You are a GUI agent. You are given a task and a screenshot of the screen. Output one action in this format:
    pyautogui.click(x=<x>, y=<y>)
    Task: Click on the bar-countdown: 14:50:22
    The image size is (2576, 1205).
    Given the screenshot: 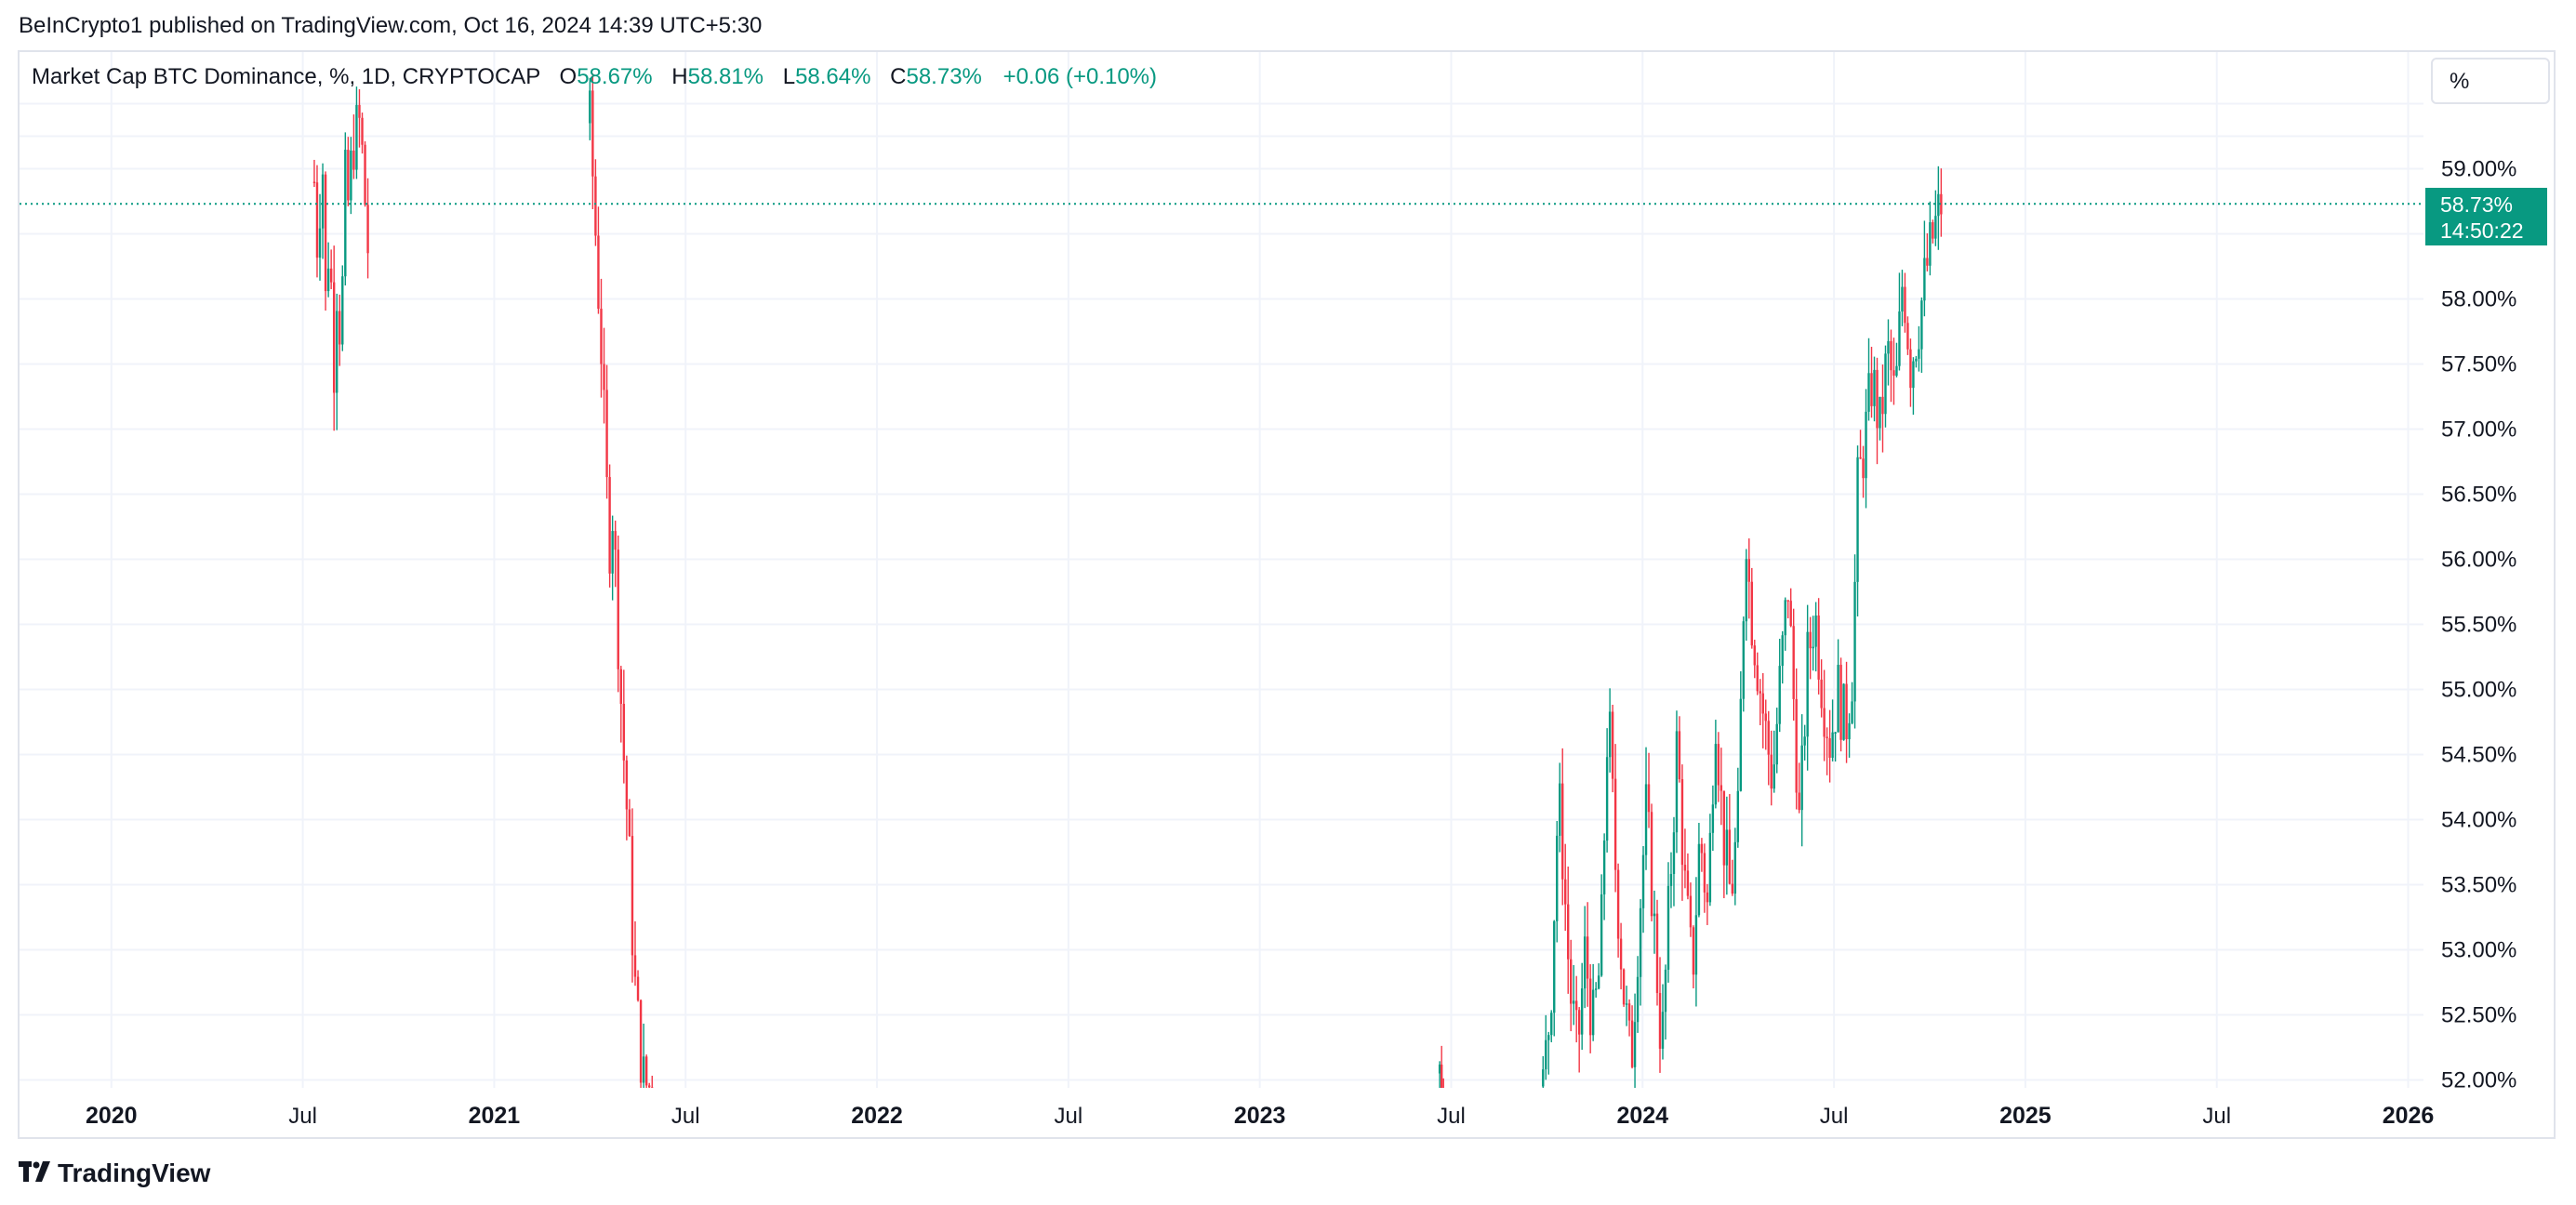 What is the action you would take?
    pyautogui.click(x=2482, y=230)
    